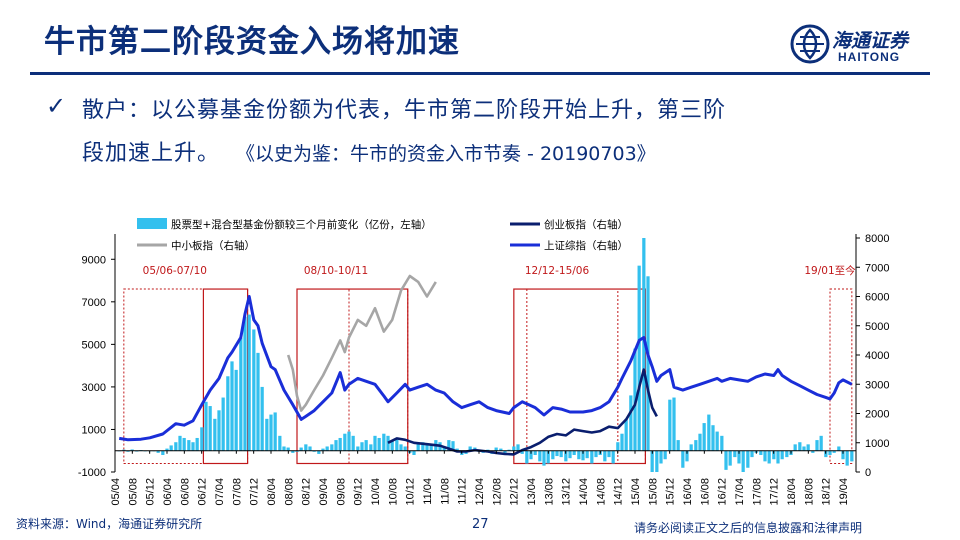  I want to click on right-tick-label: 0, so click(868, 473).